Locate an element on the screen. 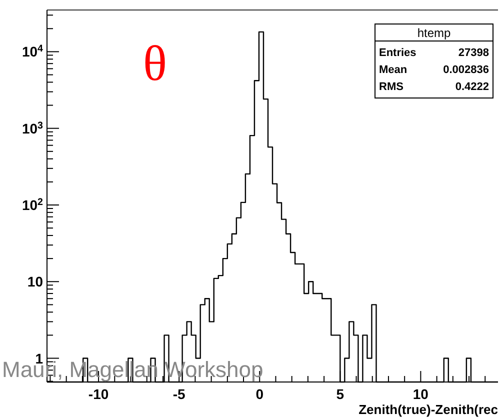 This screenshot has height=420, width=502. annotation: θ is located at coordinates (155, 63).